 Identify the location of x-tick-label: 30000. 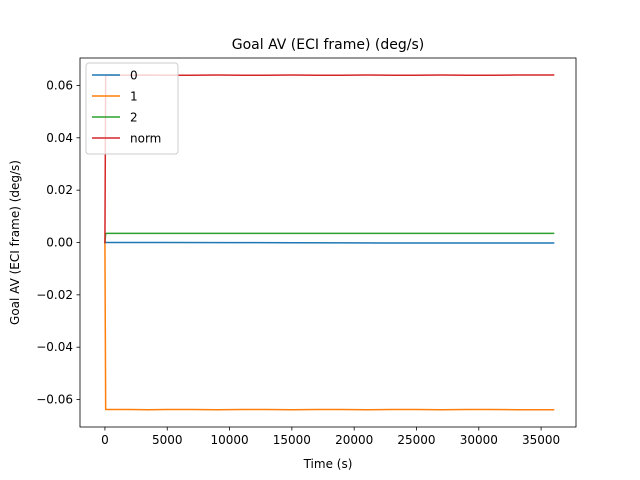
(479, 440).